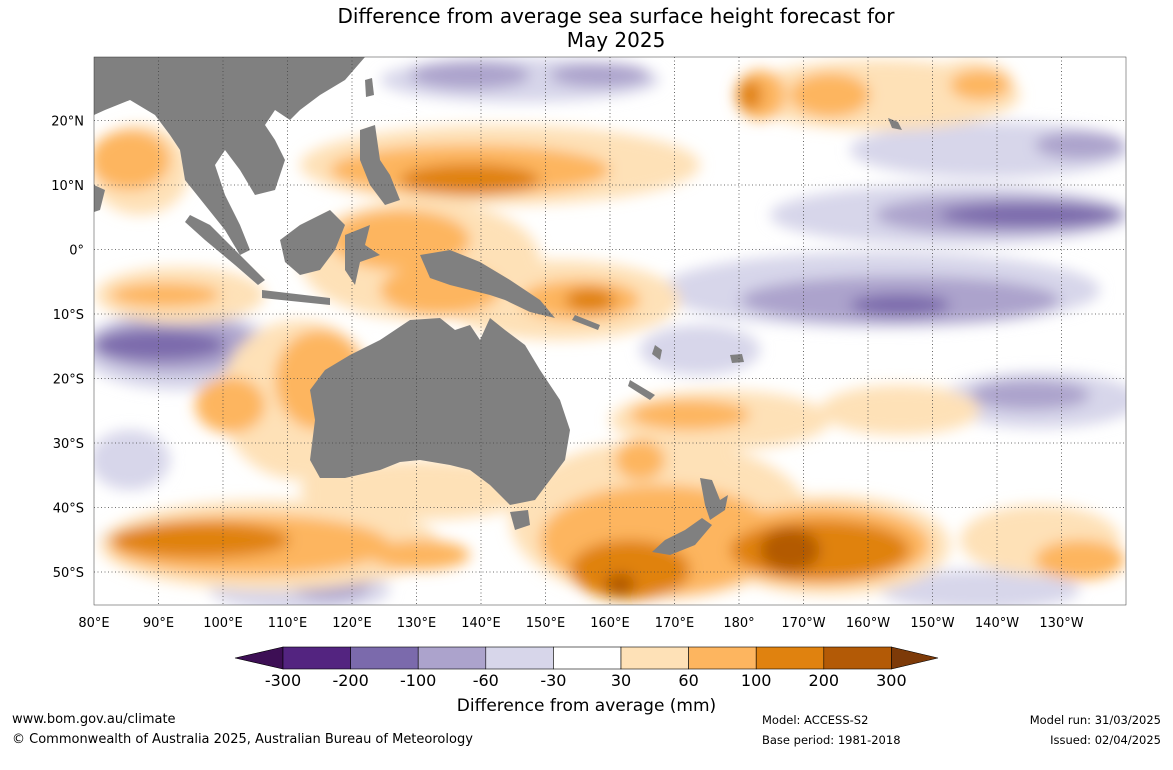  Describe the element at coordinates (68, 573) in the screenshot. I see `lat-tick-label: 50°S` at that location.